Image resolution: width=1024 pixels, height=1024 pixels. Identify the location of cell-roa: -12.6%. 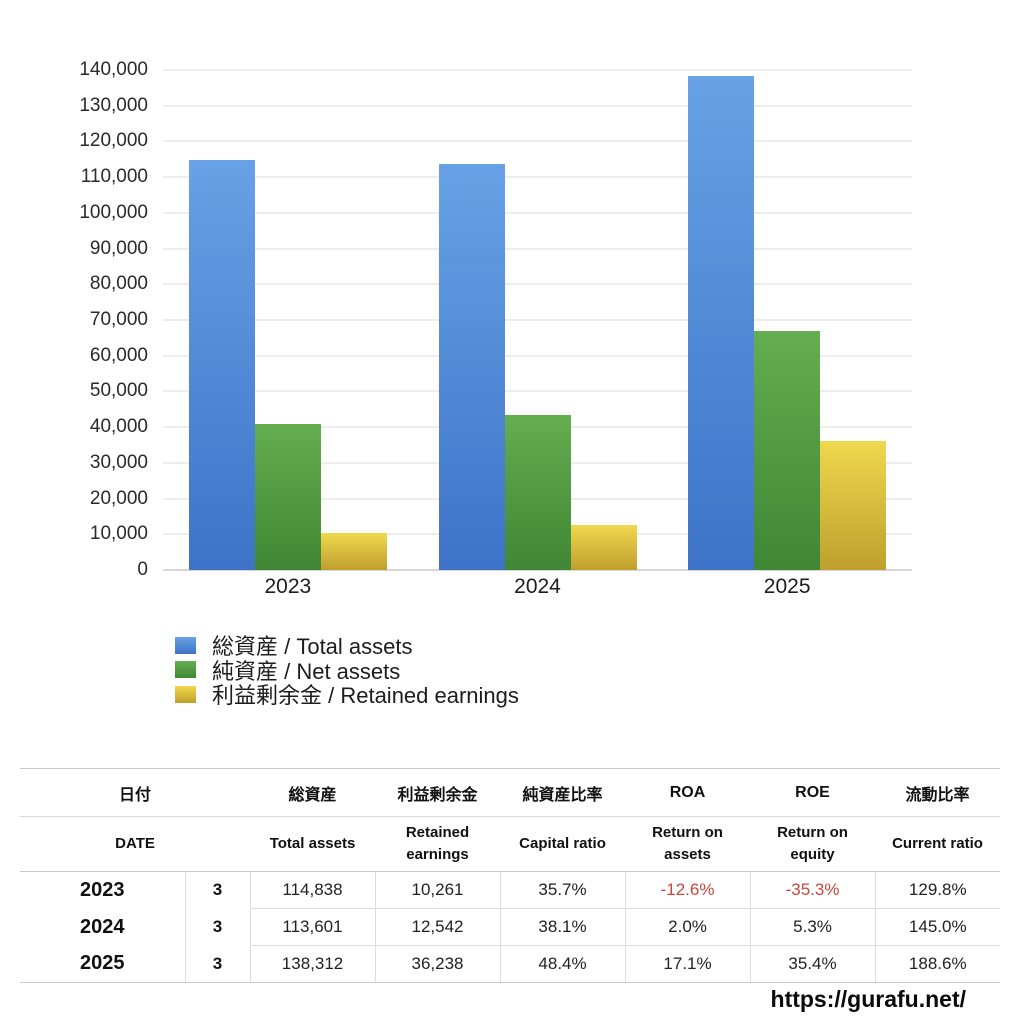
(687, 890).